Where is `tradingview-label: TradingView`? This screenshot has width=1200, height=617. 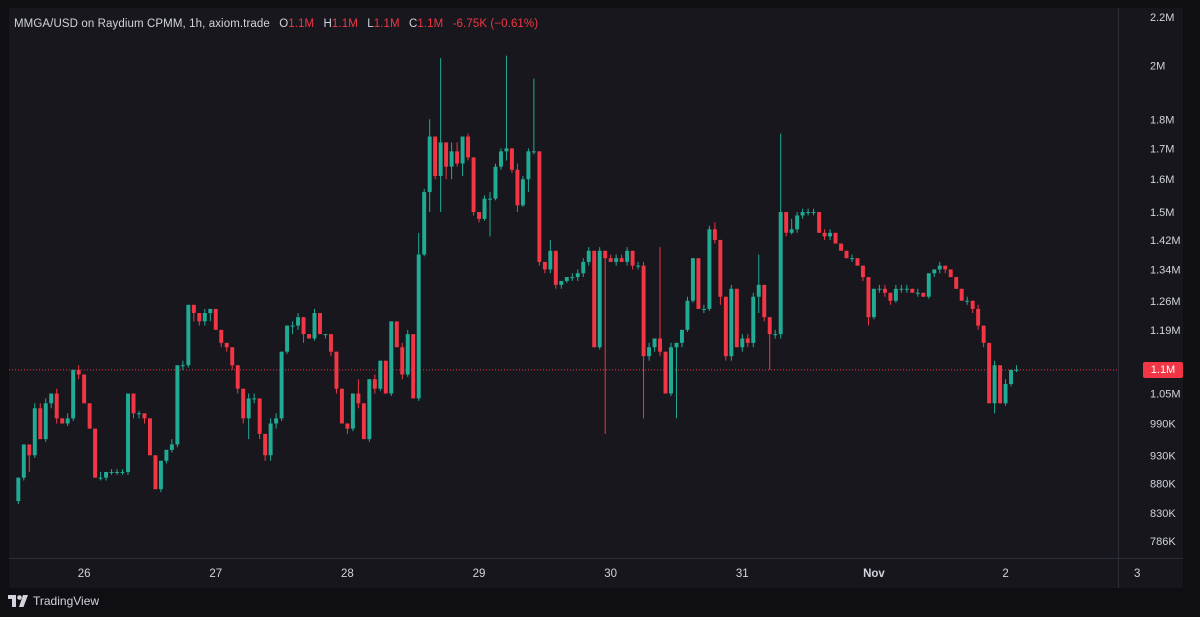
tradingview-label: TradingView is located at coordinates (66, 601).